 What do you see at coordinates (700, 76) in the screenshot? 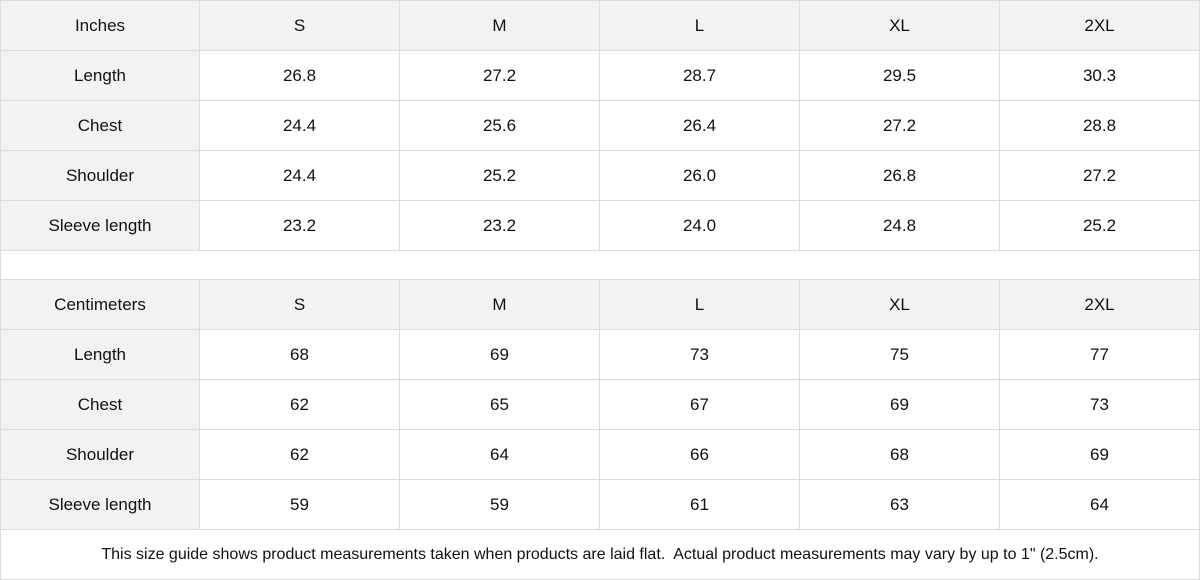
I see `measurement-cell: 28.7` at bounding box center [700, 76].